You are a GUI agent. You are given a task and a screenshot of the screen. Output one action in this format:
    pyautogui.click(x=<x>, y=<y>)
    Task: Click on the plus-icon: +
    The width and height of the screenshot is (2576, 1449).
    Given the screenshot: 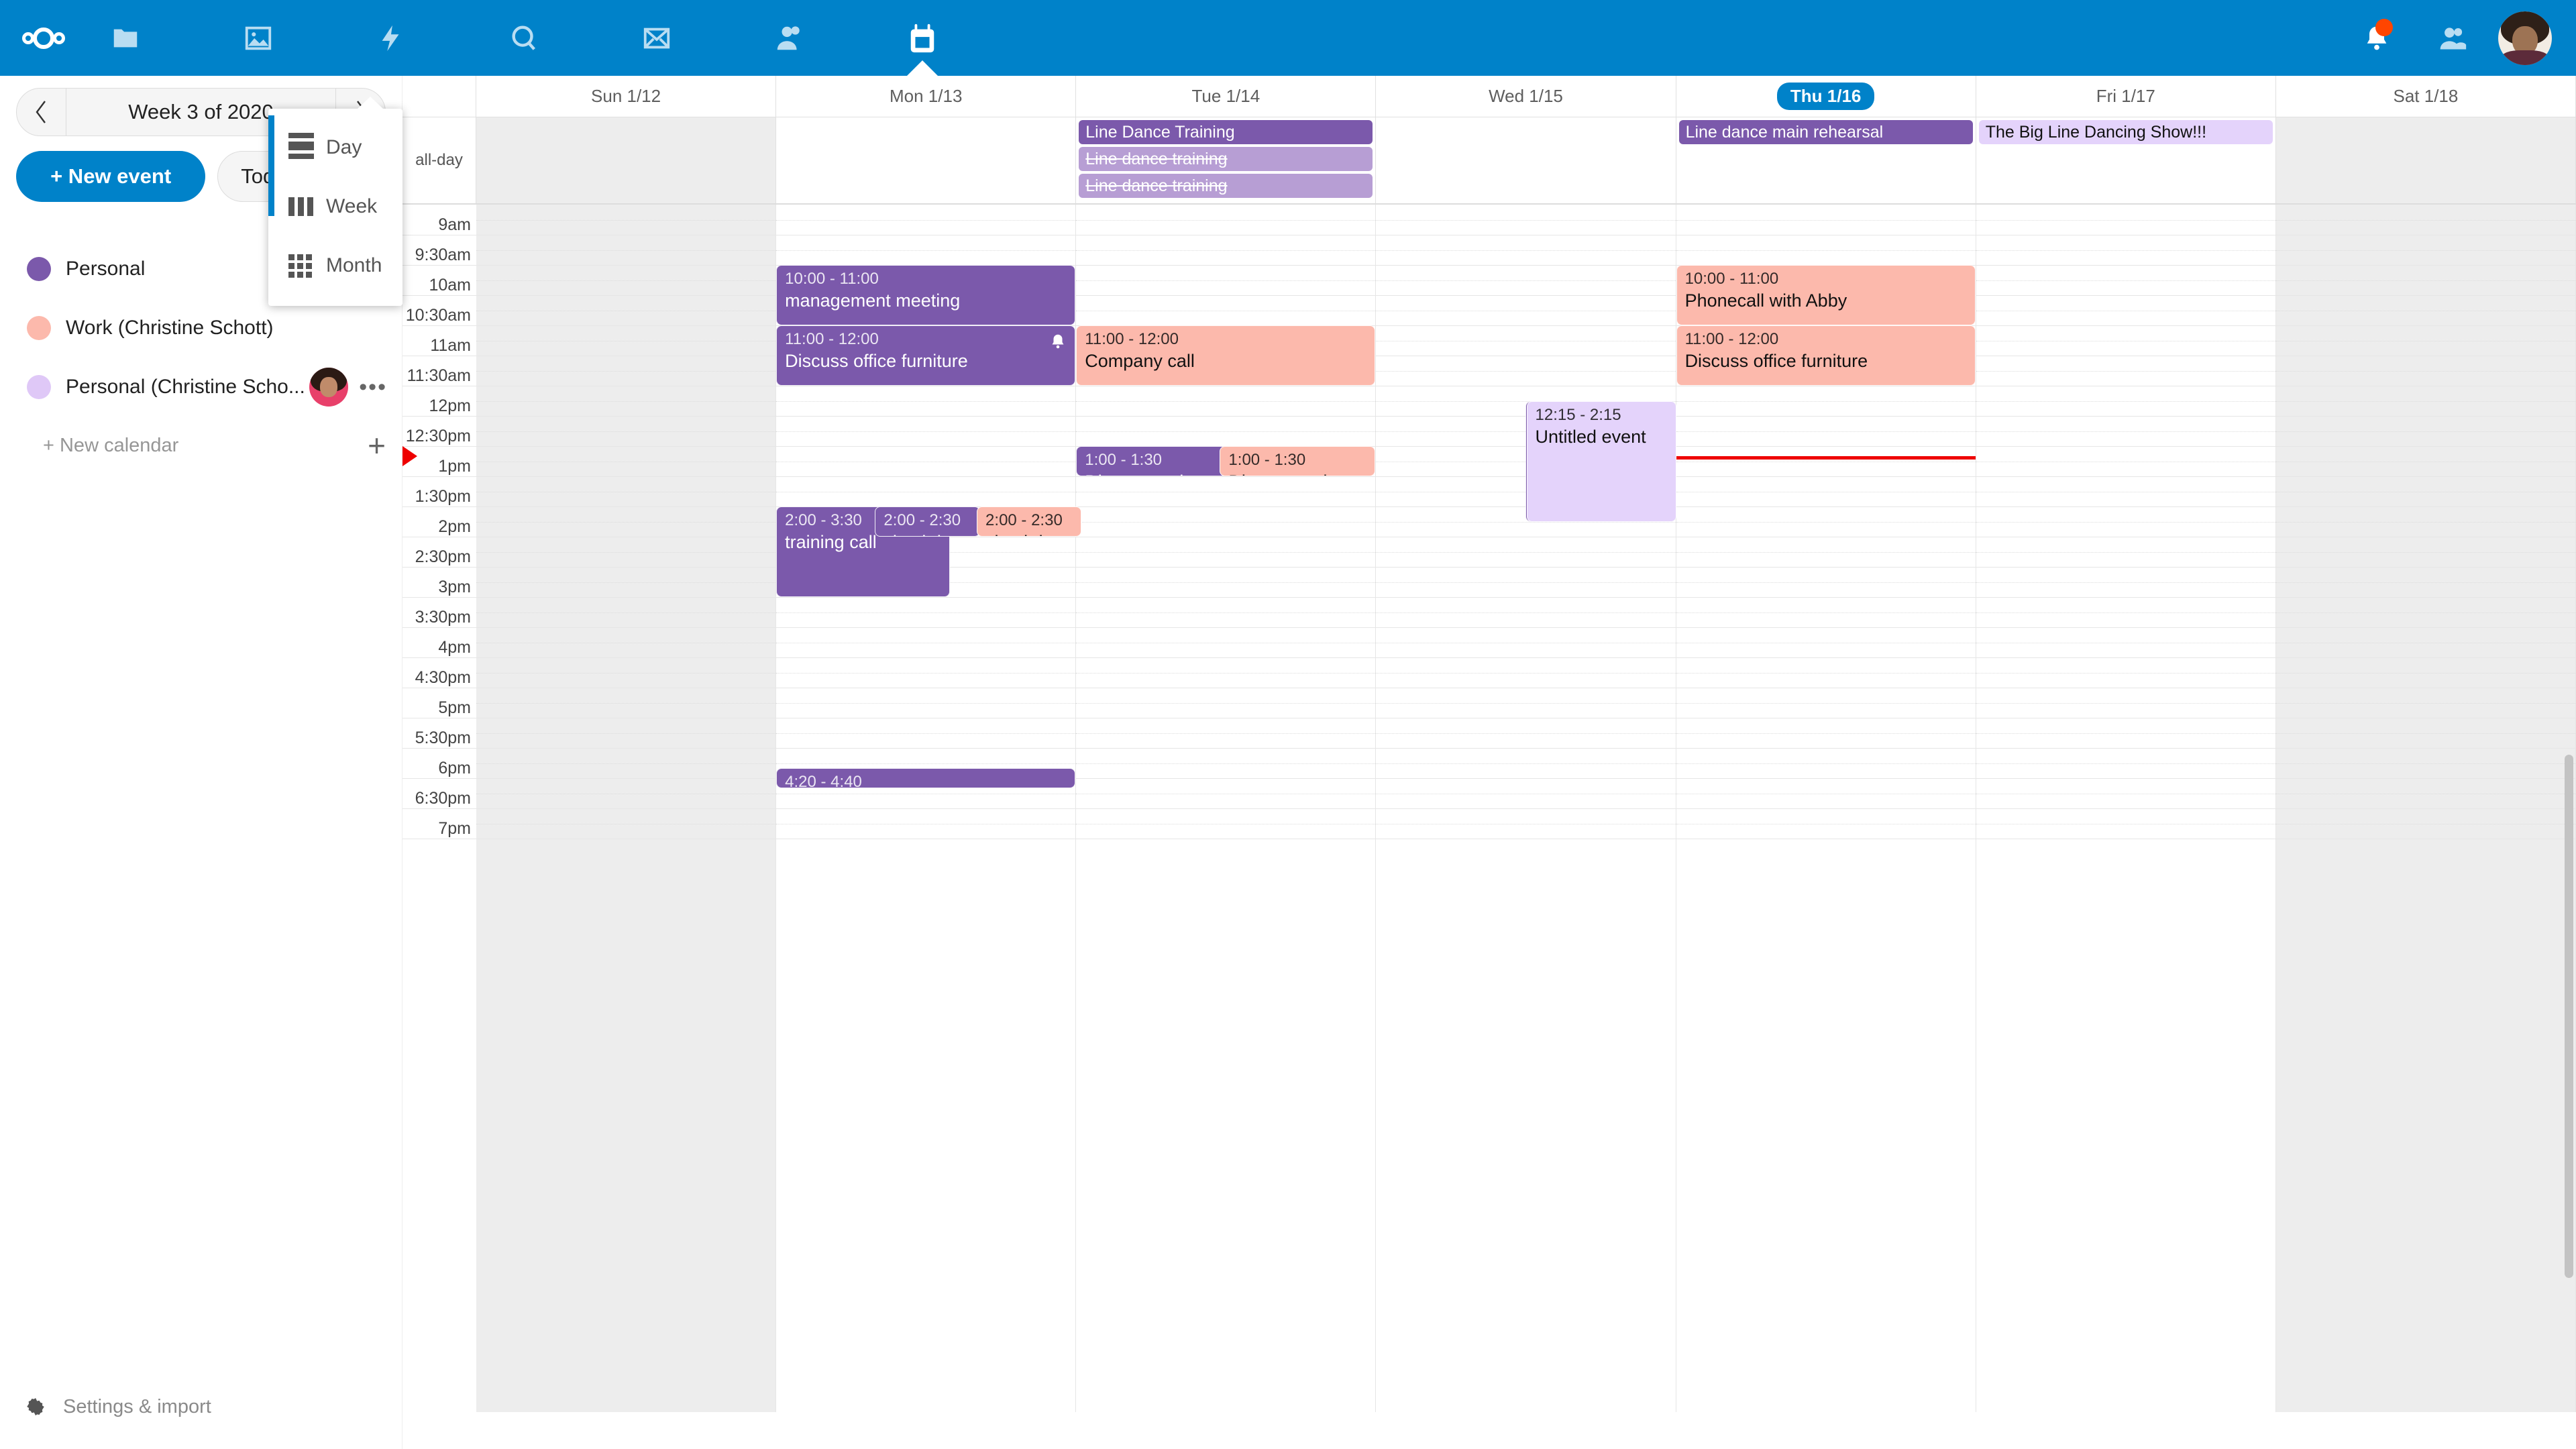 What is the action you would take?
    pyautogui.click(x=377, y=445)
    